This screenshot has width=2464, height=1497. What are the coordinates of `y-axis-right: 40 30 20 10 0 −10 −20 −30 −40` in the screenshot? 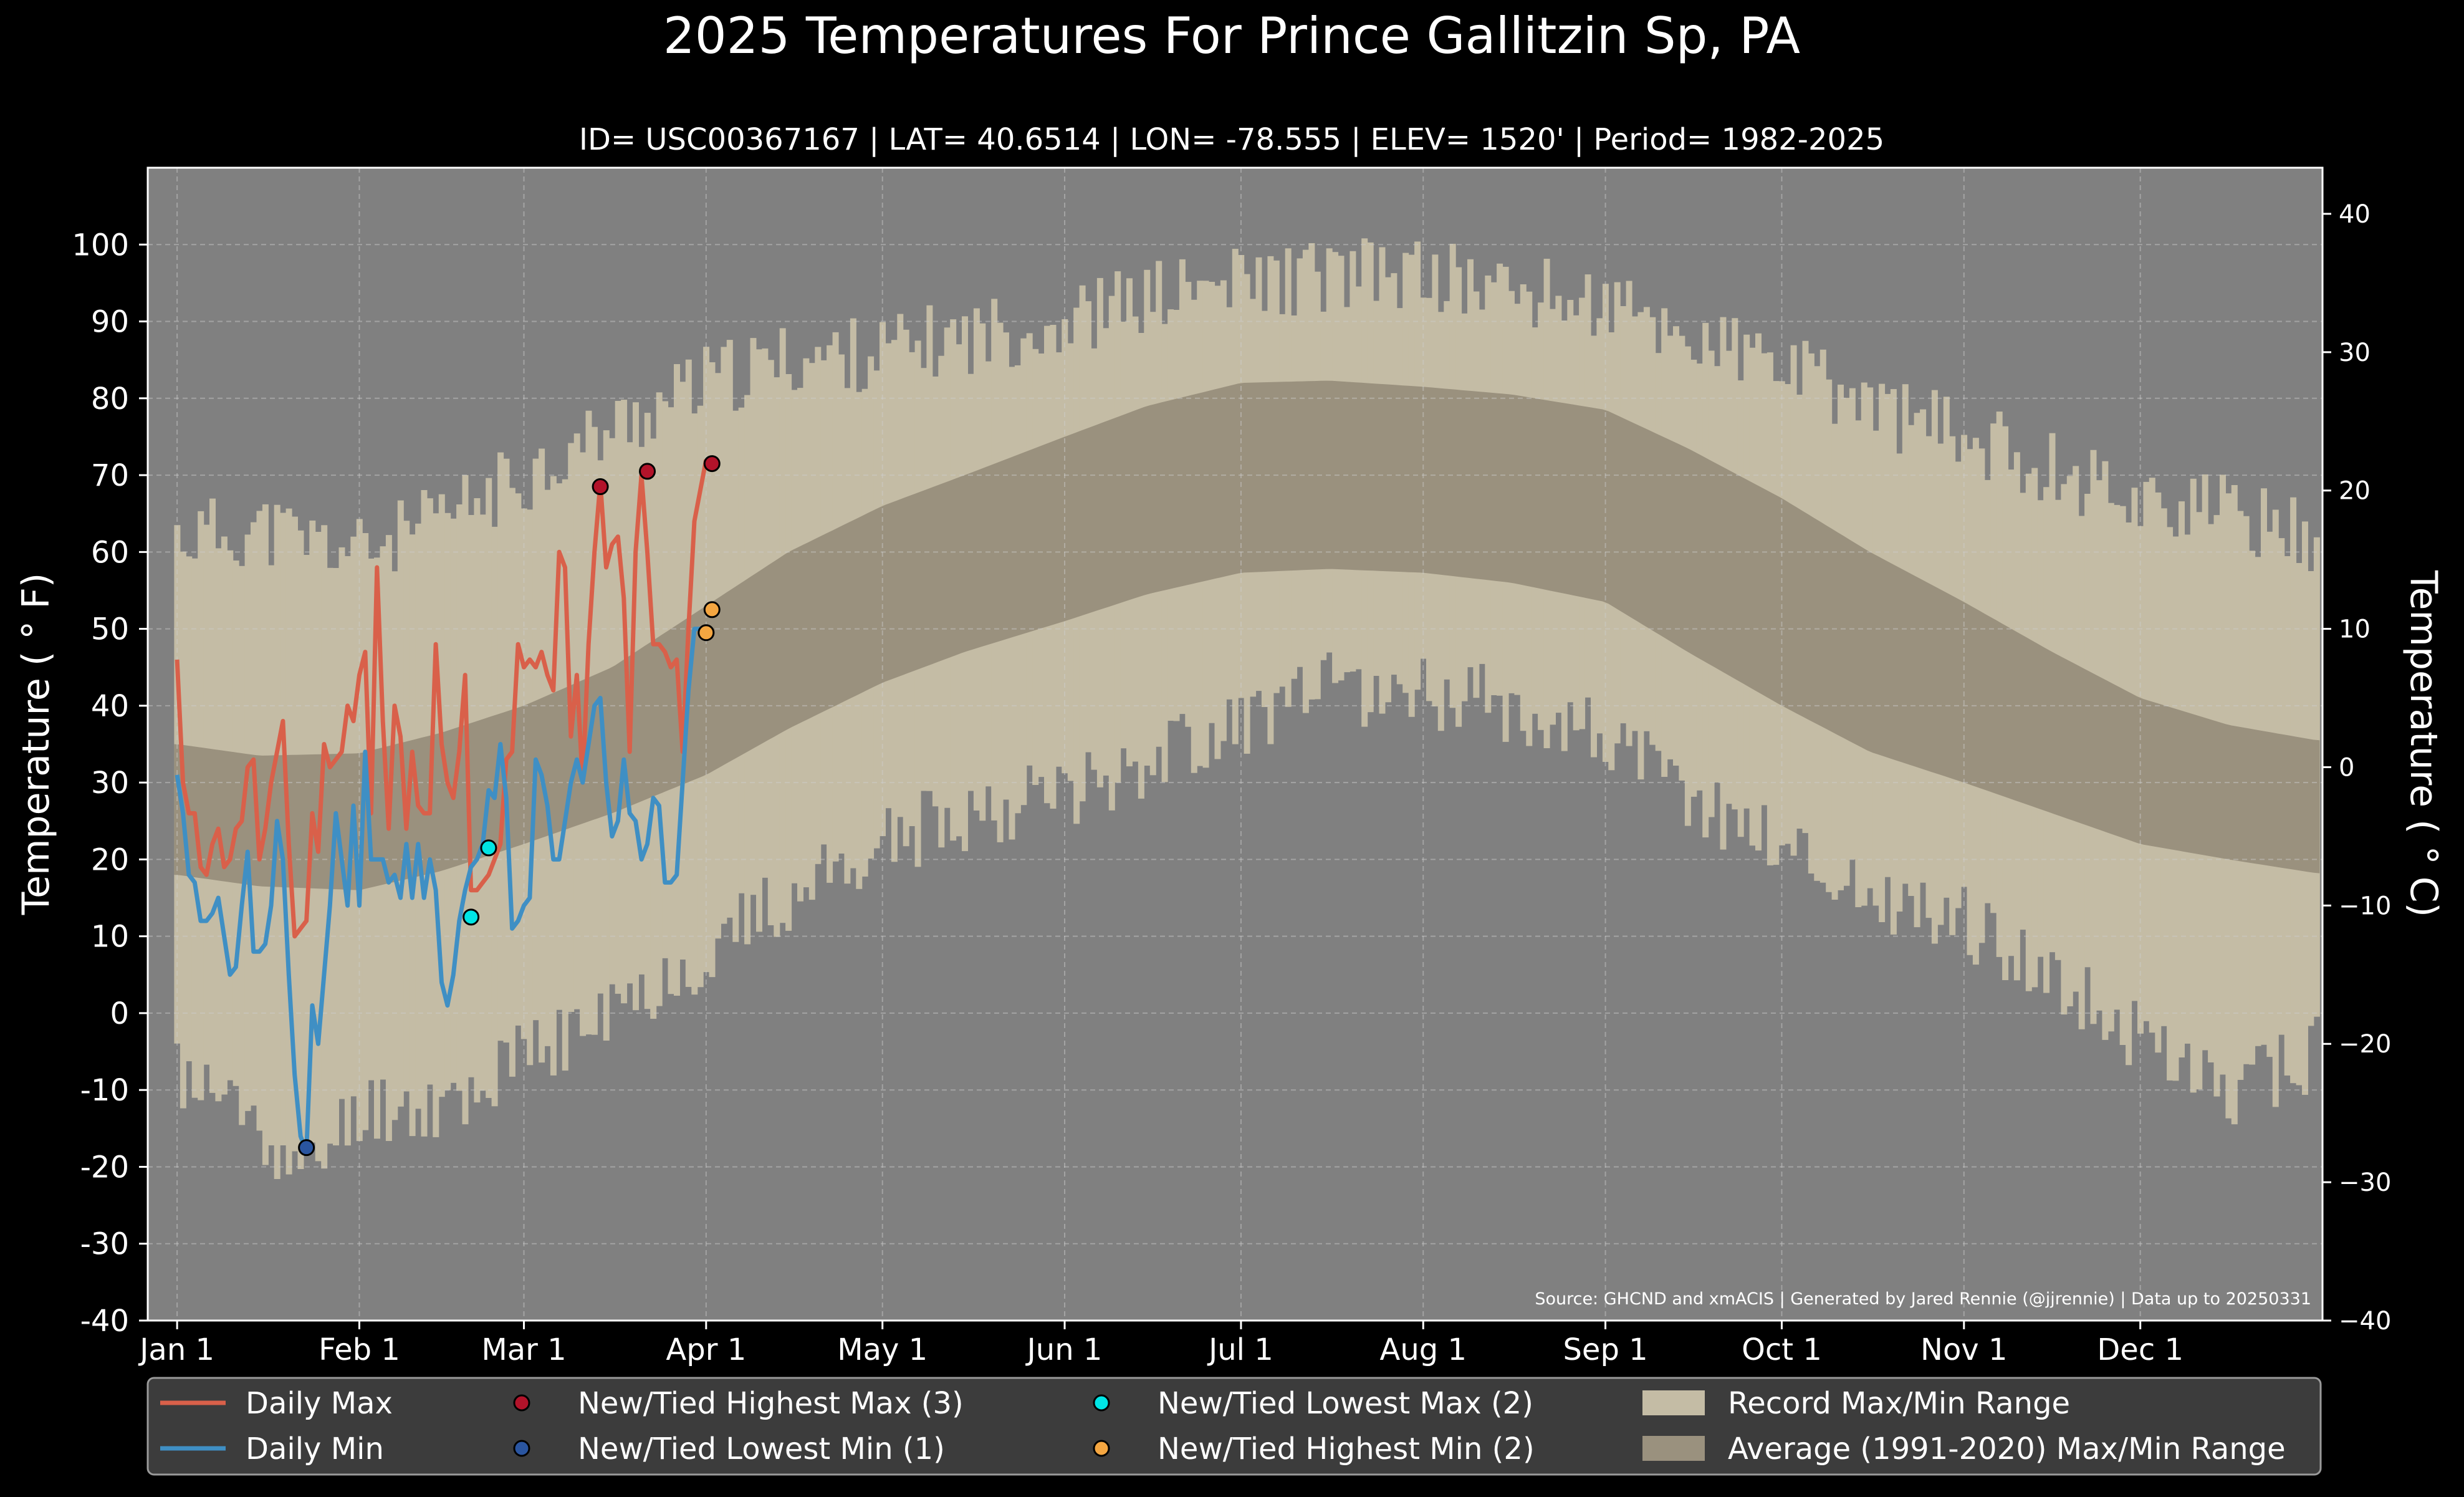 It's located at (2357, 768).